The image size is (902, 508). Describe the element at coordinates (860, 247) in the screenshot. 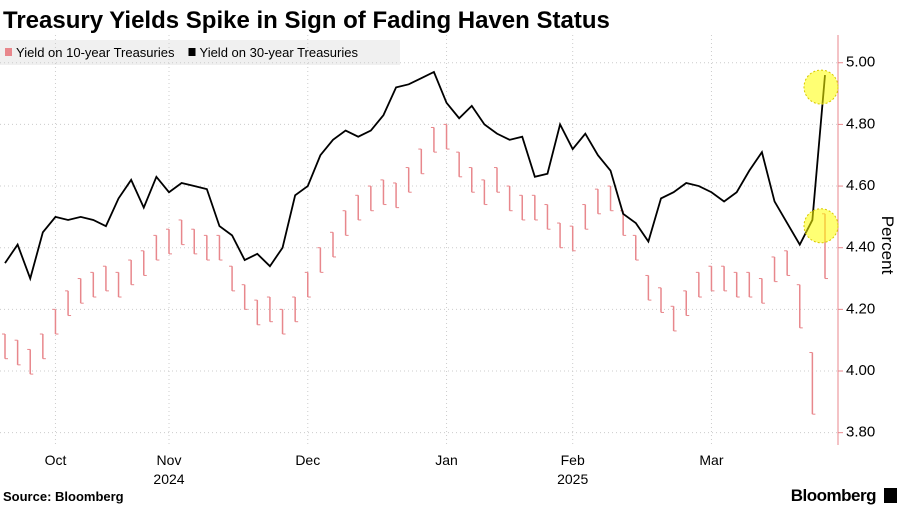

I see `y-tick-label: 4.40` at that location.